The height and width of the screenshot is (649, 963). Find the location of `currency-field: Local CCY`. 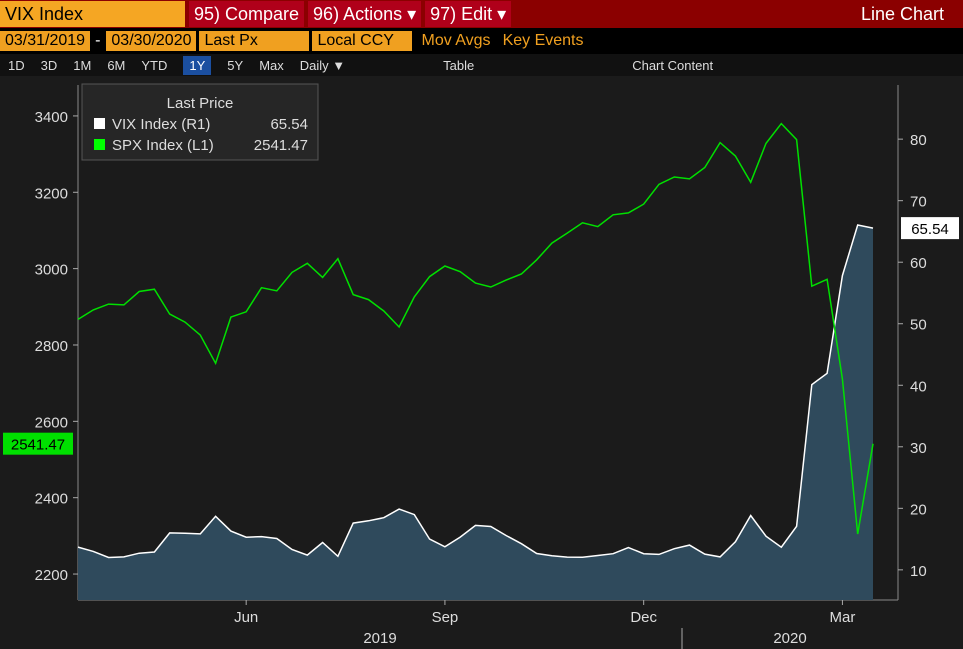

currency-field: Local CCY is located at coordinates (362, 41).